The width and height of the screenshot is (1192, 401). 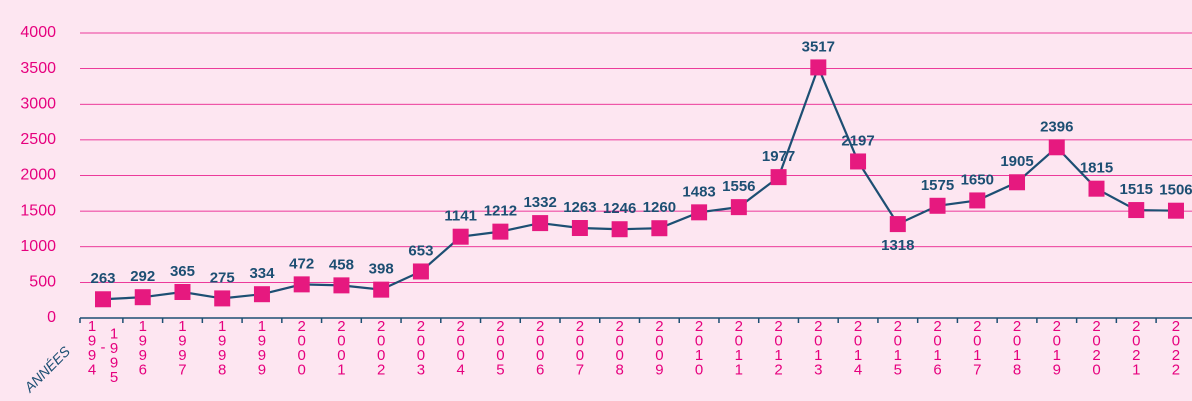 I want to click on label-char: 7, so click(x=580, y=369).